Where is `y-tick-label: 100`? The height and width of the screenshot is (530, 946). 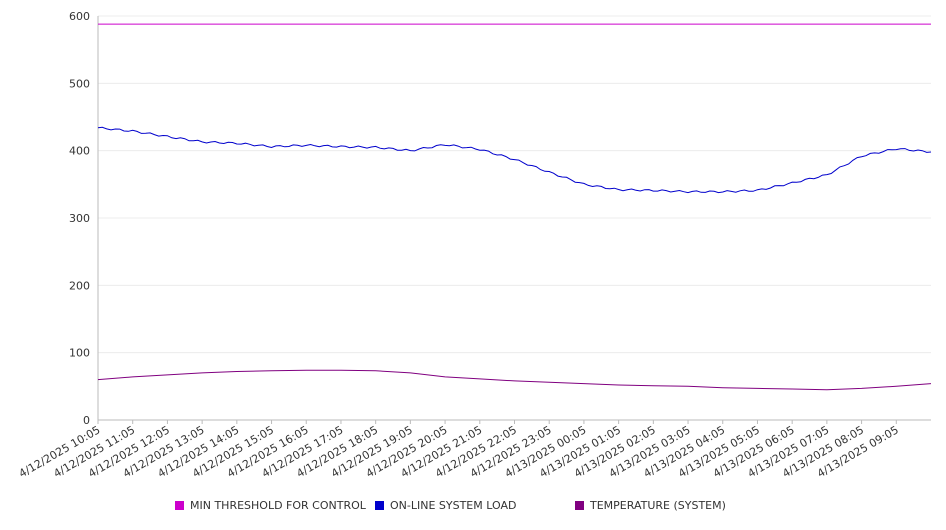
y-tick-label: 100 is located at coordinates (79, 353).